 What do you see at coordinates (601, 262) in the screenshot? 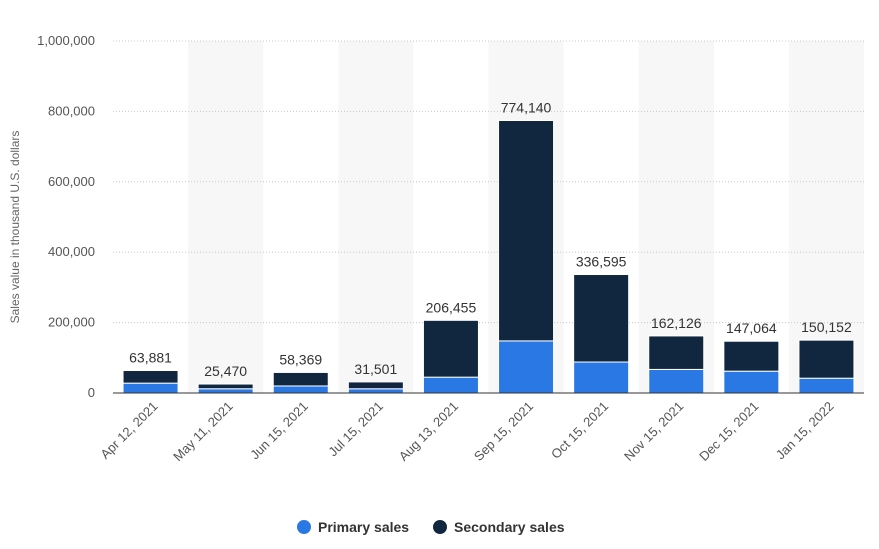
I see `total-label: 336,595` at bounding box center [601, 262].